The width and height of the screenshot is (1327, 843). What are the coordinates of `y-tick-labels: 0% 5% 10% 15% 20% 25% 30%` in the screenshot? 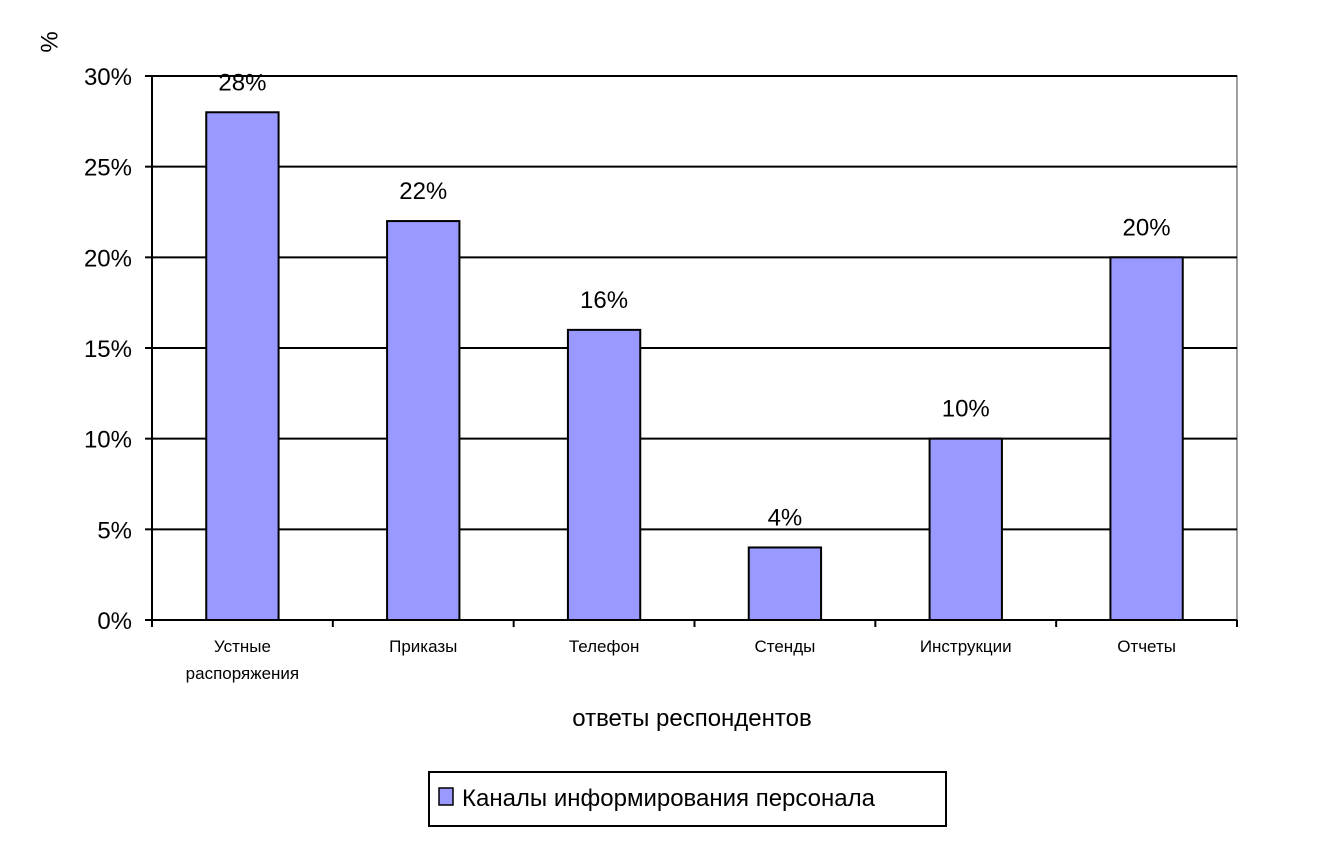 It's located at (108, 349).